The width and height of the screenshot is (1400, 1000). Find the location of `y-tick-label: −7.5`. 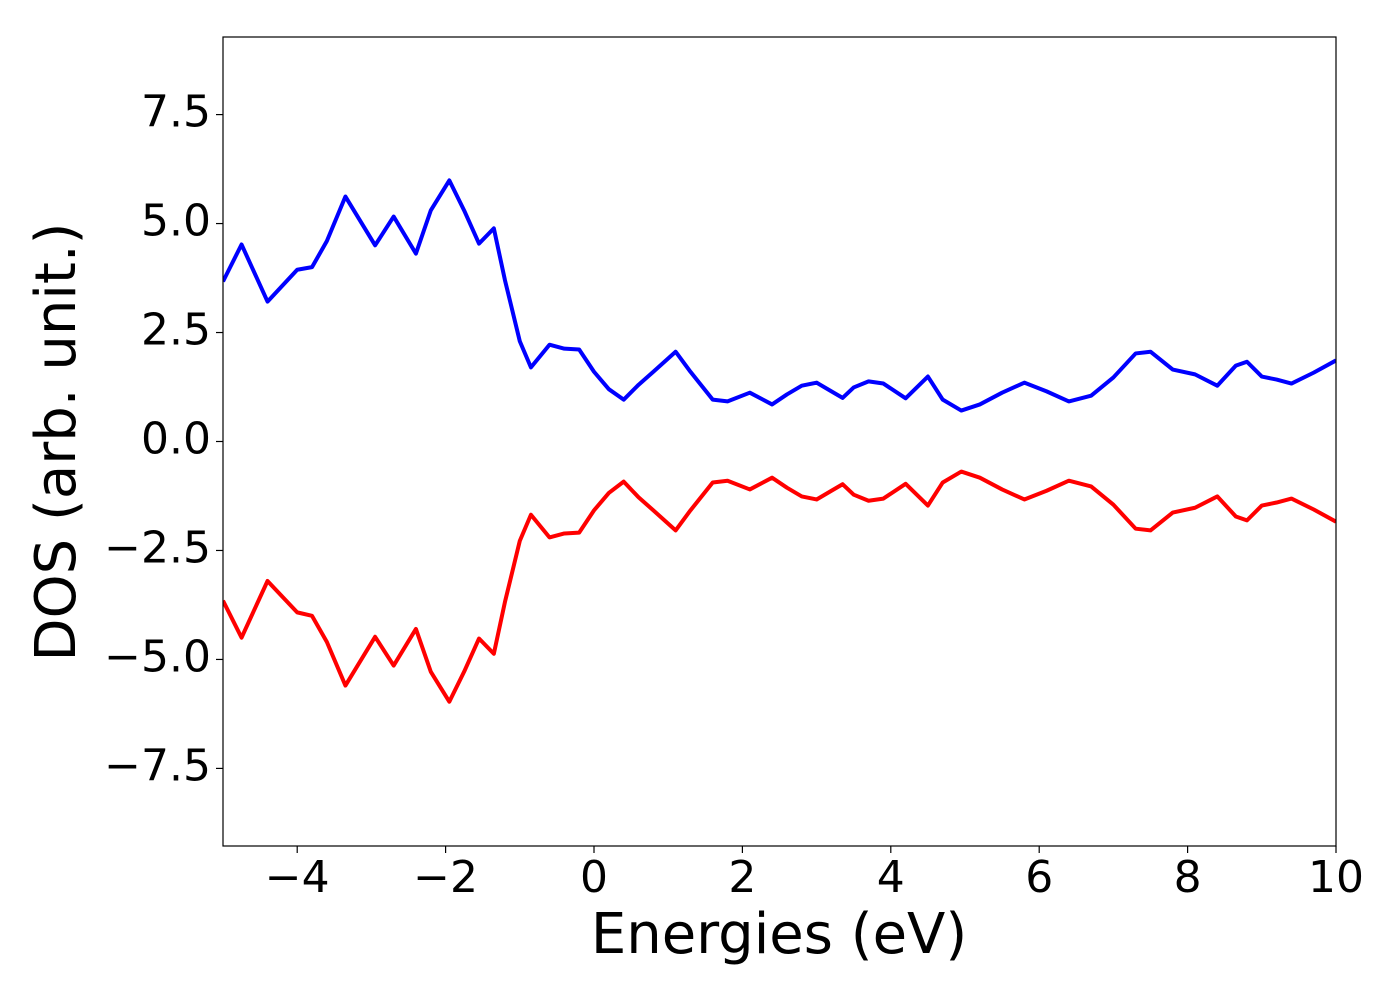

y-tick-label: −7.5 is located at coordinates (157, 765).